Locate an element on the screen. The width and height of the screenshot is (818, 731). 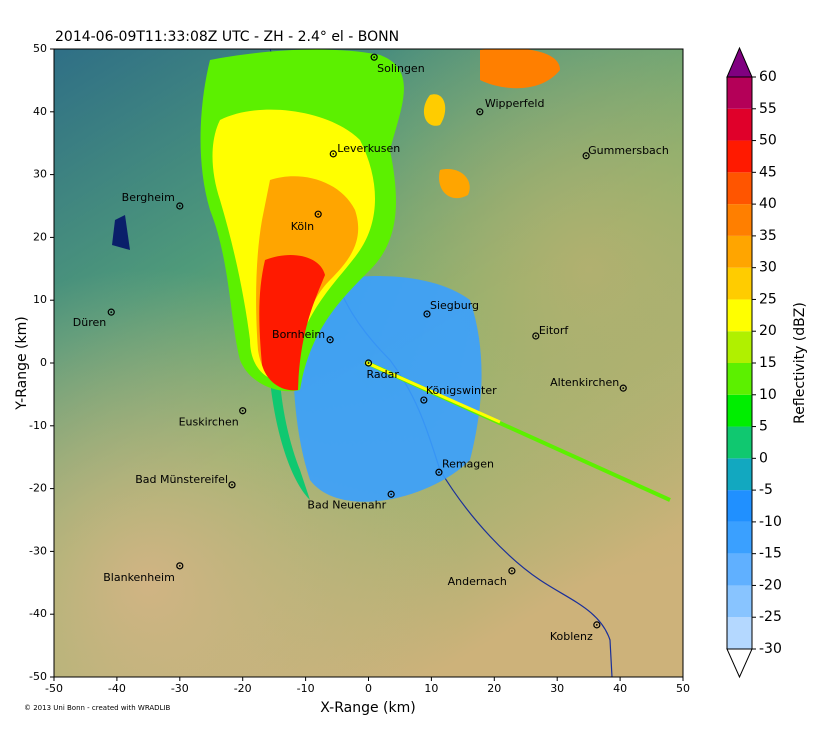
place-label: Siegburg is located at coordinates (454, 305).